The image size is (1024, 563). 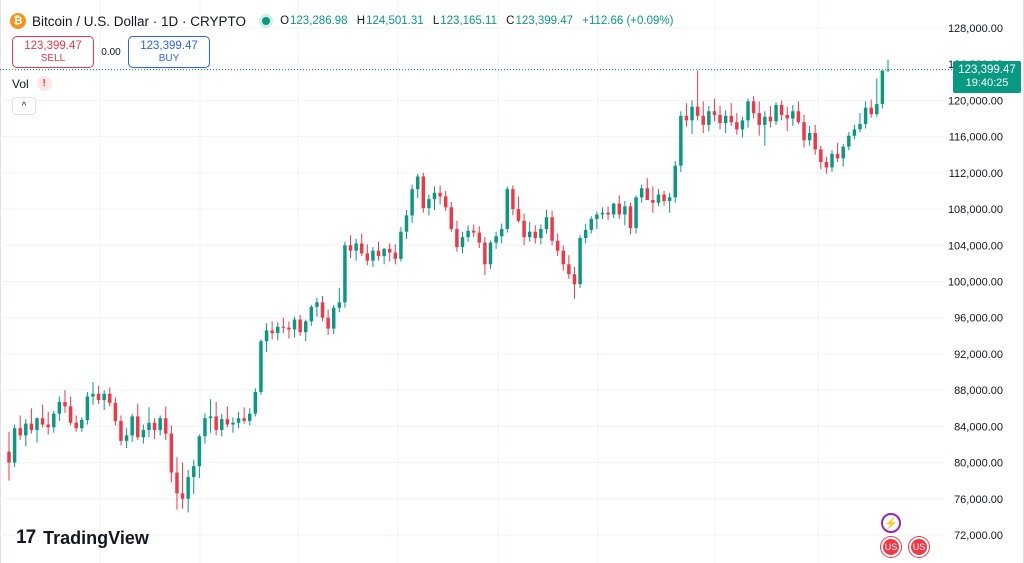 I want to click on close-value: 123,399.47, so click(x=544, y=21).